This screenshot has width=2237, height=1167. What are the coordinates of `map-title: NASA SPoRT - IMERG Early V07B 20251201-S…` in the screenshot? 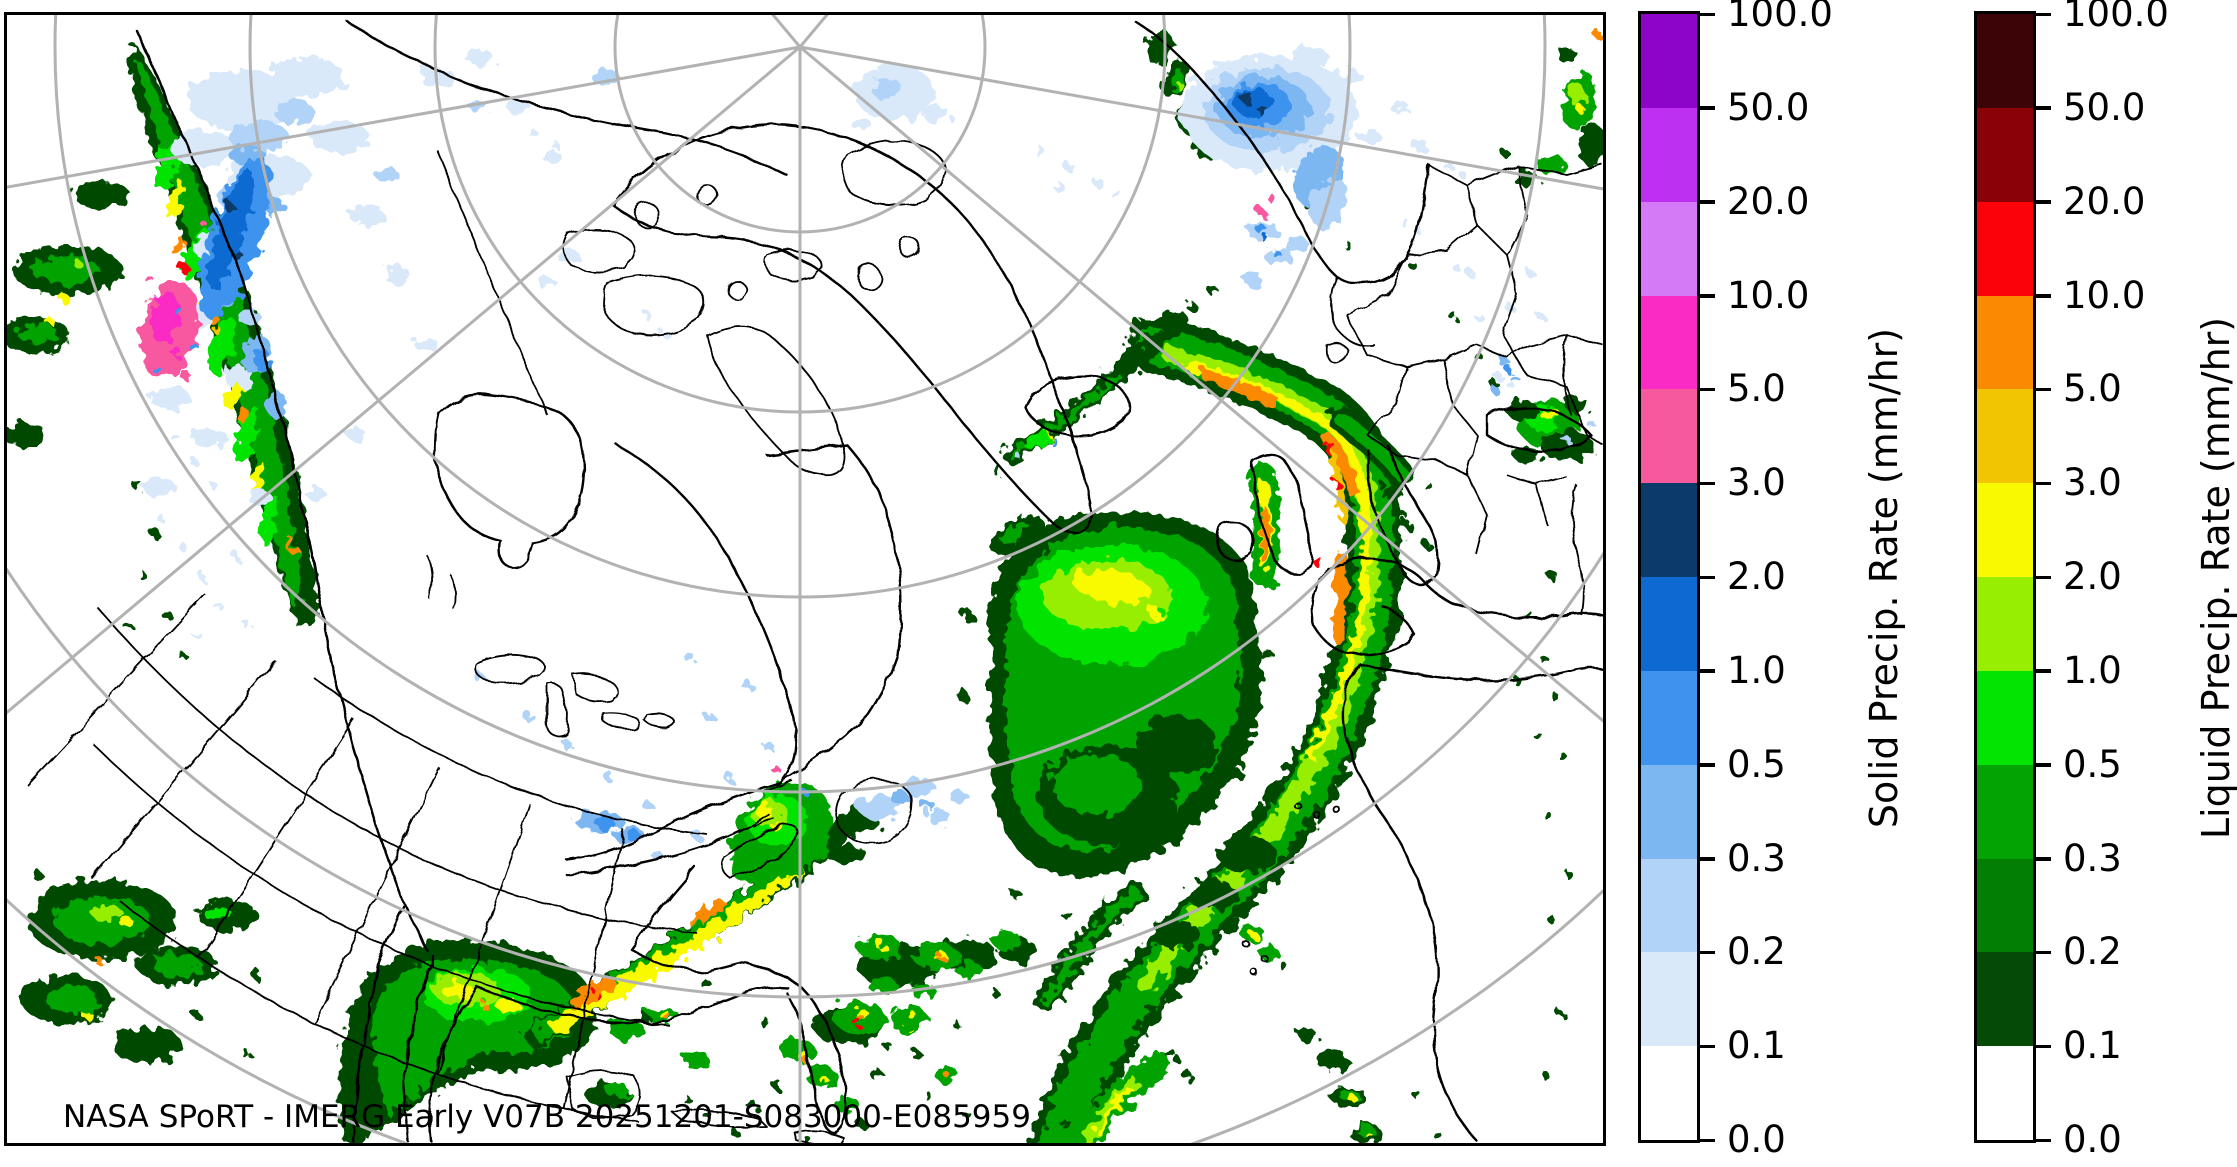 It's located at (547, 1117).